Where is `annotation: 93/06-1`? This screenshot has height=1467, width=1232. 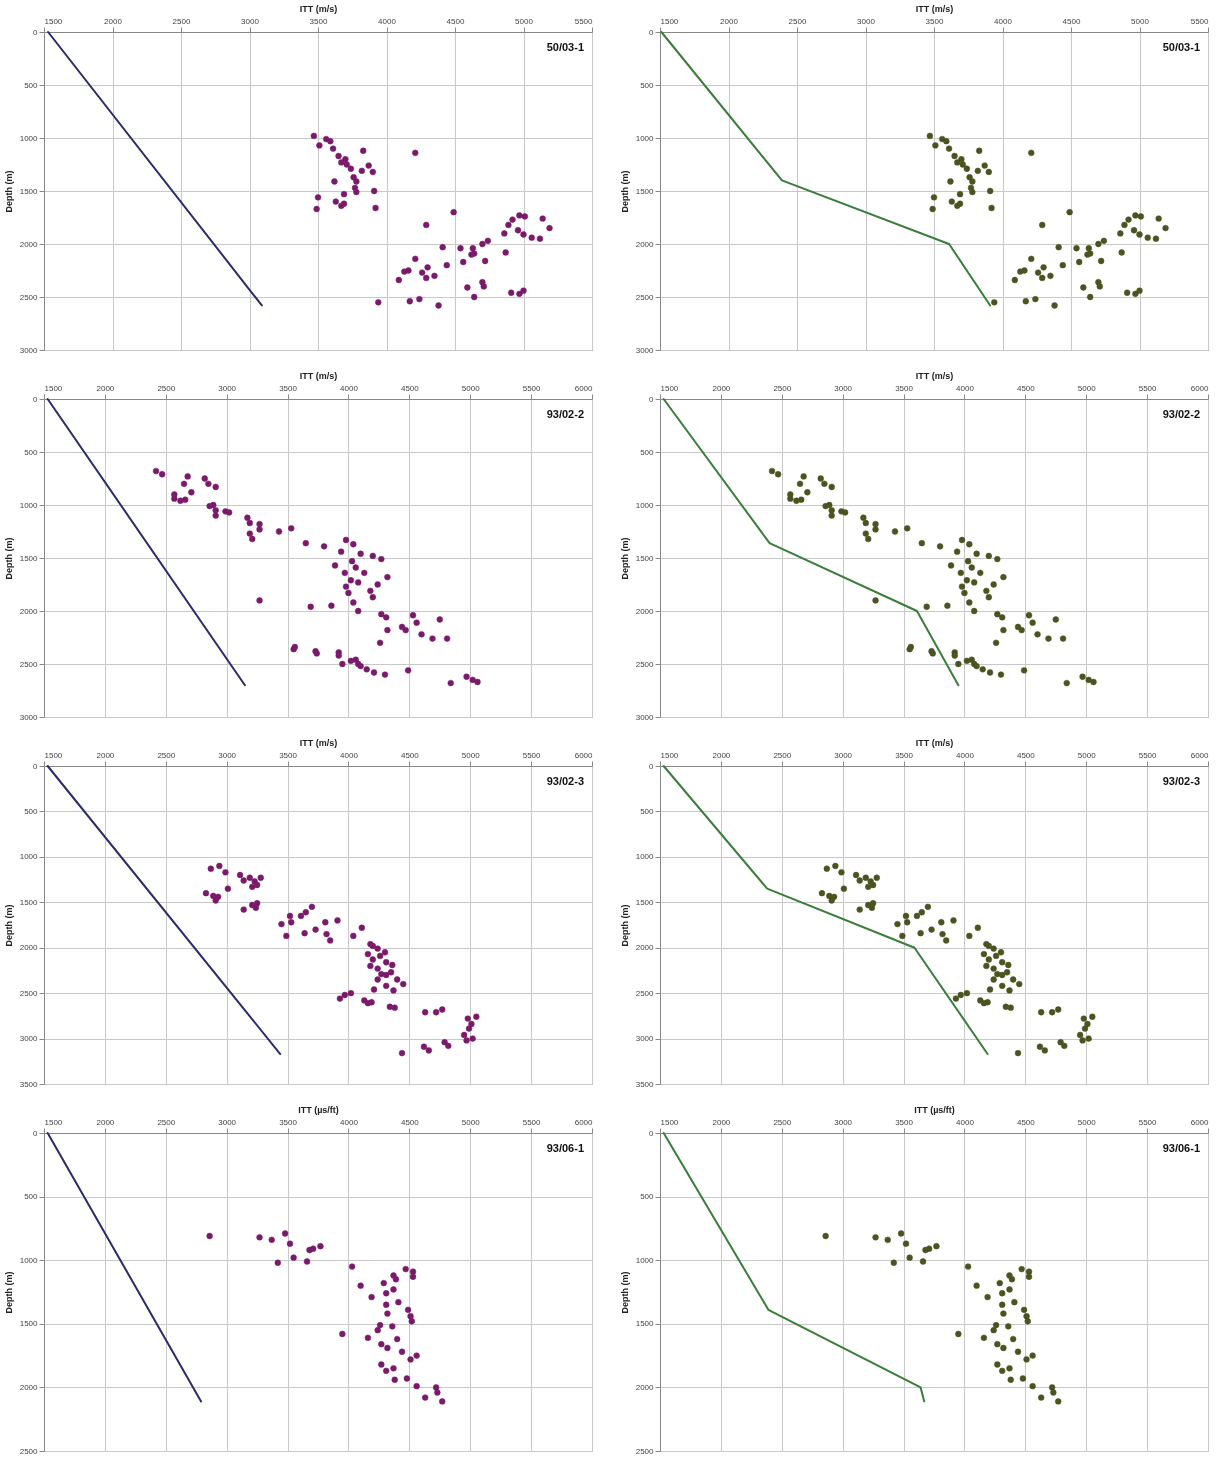
annotation: 93/06-1 is located at coordinates (1181, 1148).